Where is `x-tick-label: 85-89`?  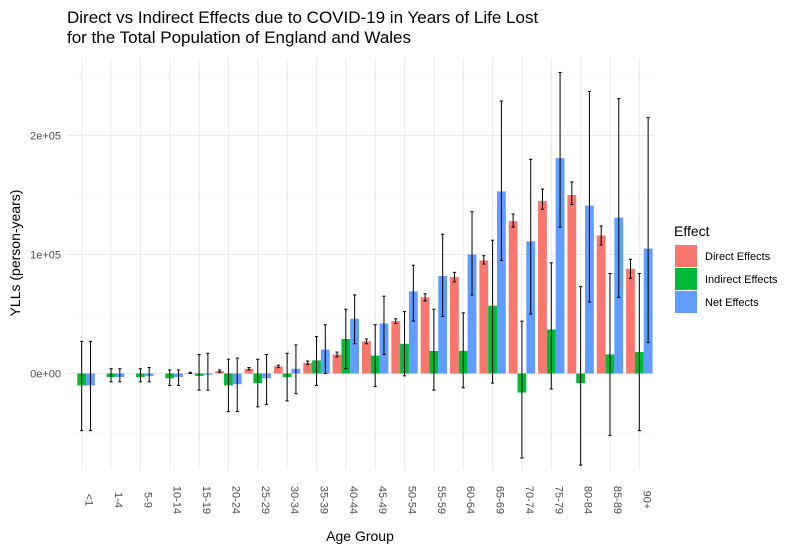
x-tick-label: 85-89 is located at coordinates (617, 500).